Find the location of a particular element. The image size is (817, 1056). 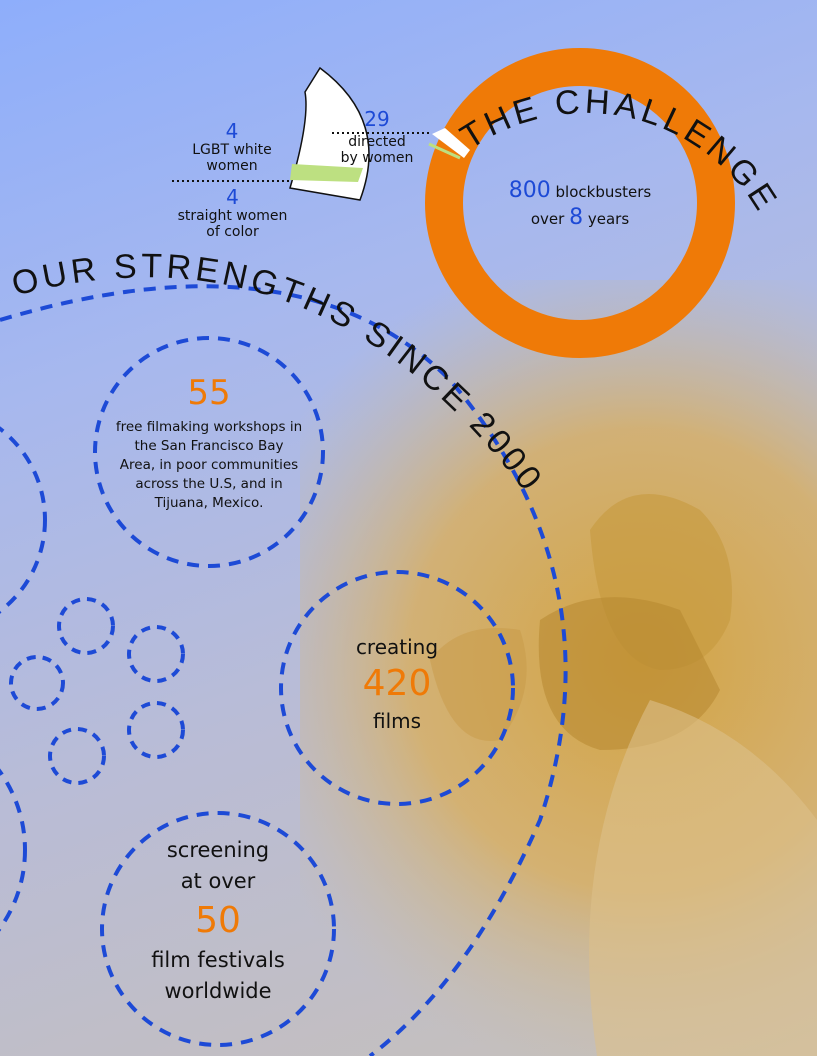

workshops-circle is located at coordinates (209, 452).